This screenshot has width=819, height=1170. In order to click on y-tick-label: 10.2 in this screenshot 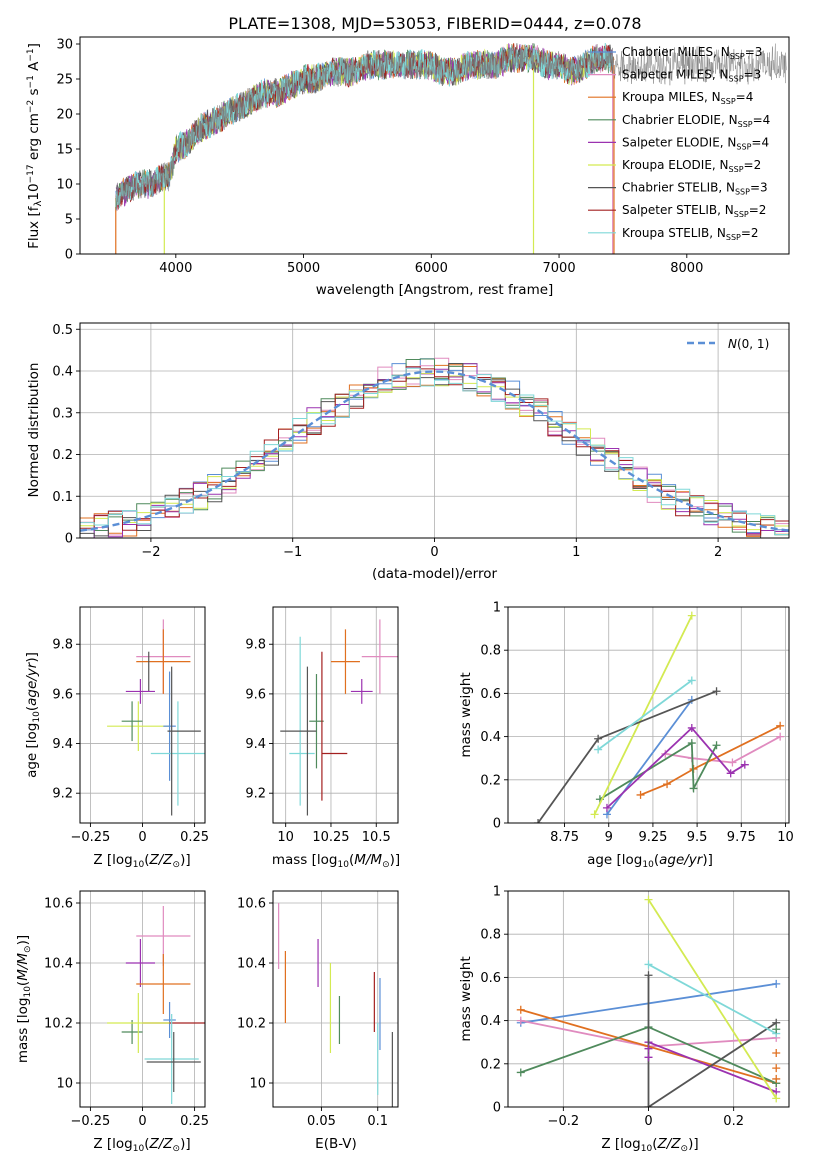, I will do `click(58, 1024)`.